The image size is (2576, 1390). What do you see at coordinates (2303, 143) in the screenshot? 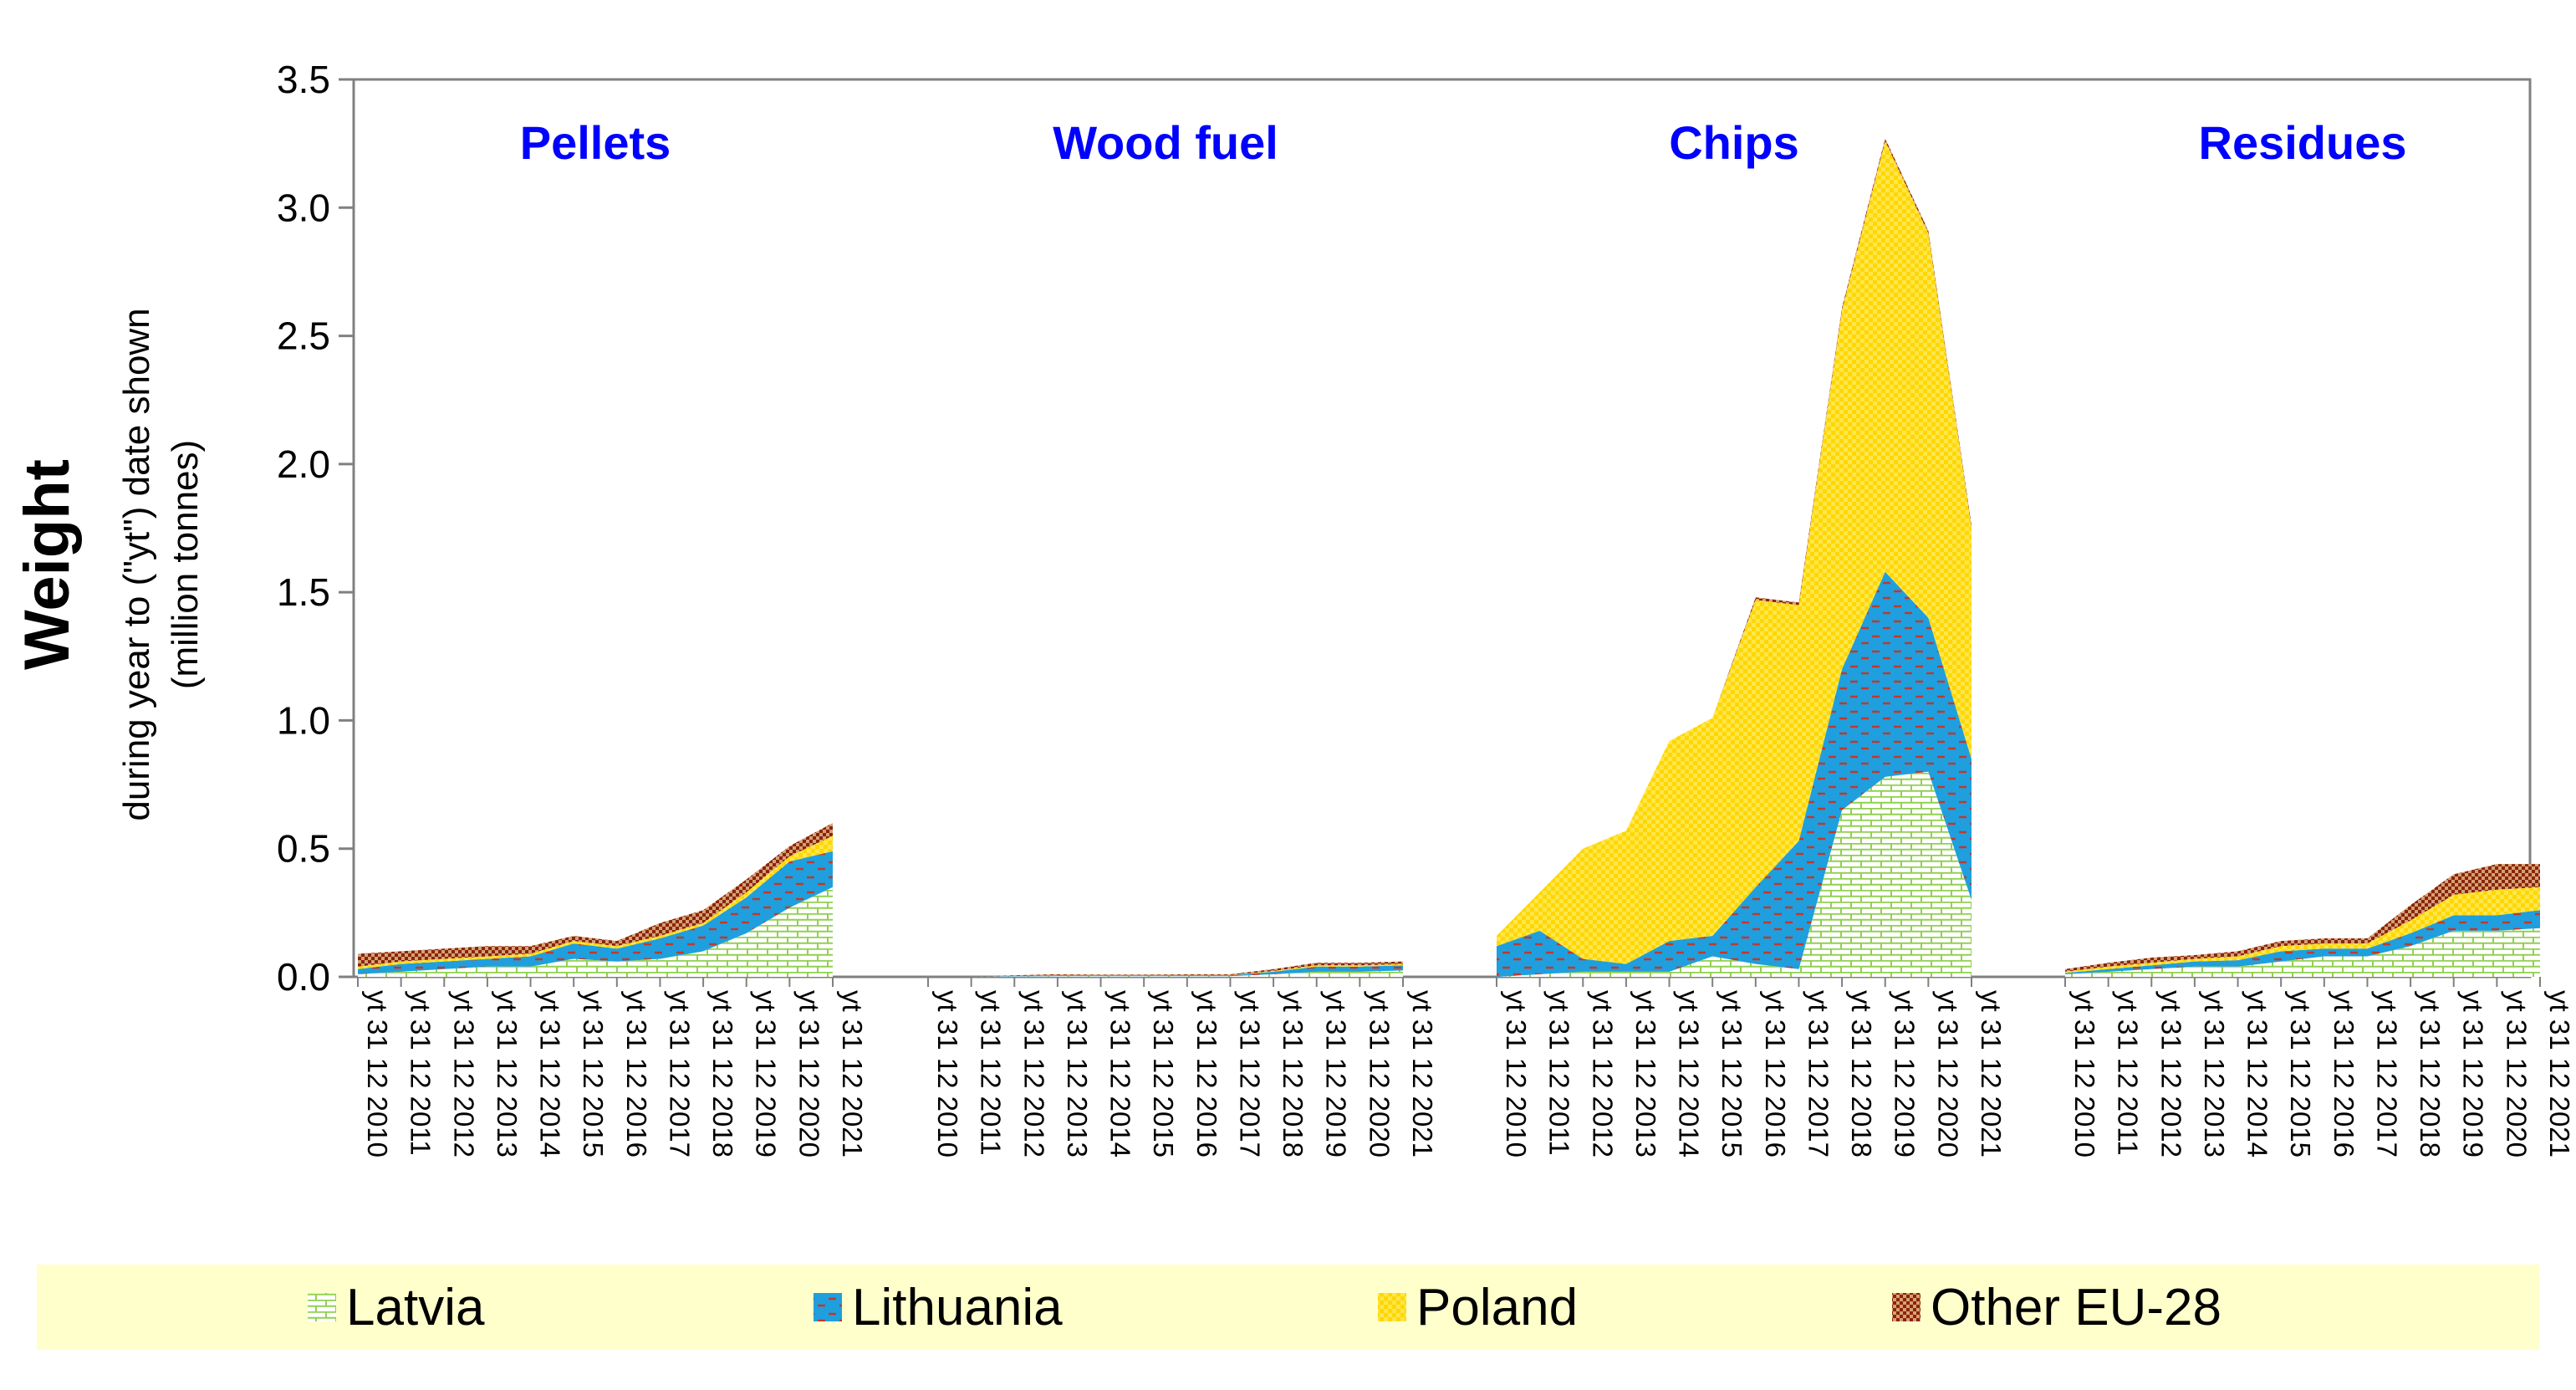
I see `group-label-residues: Residues` at bounding box center [2303, 143].